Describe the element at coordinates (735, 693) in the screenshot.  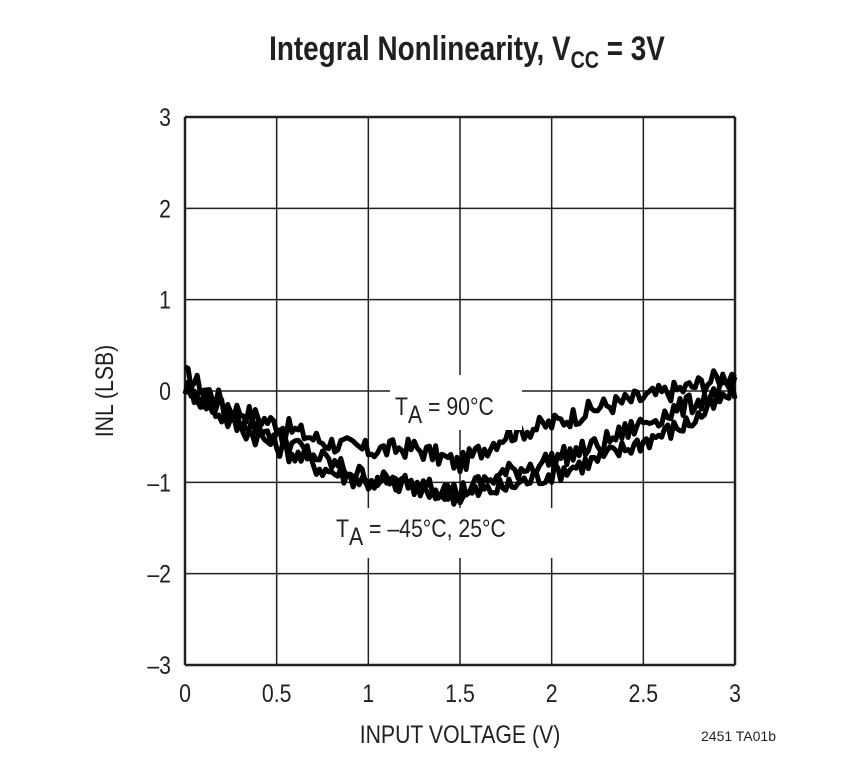
I see `x-tick-label: 3` at that location.